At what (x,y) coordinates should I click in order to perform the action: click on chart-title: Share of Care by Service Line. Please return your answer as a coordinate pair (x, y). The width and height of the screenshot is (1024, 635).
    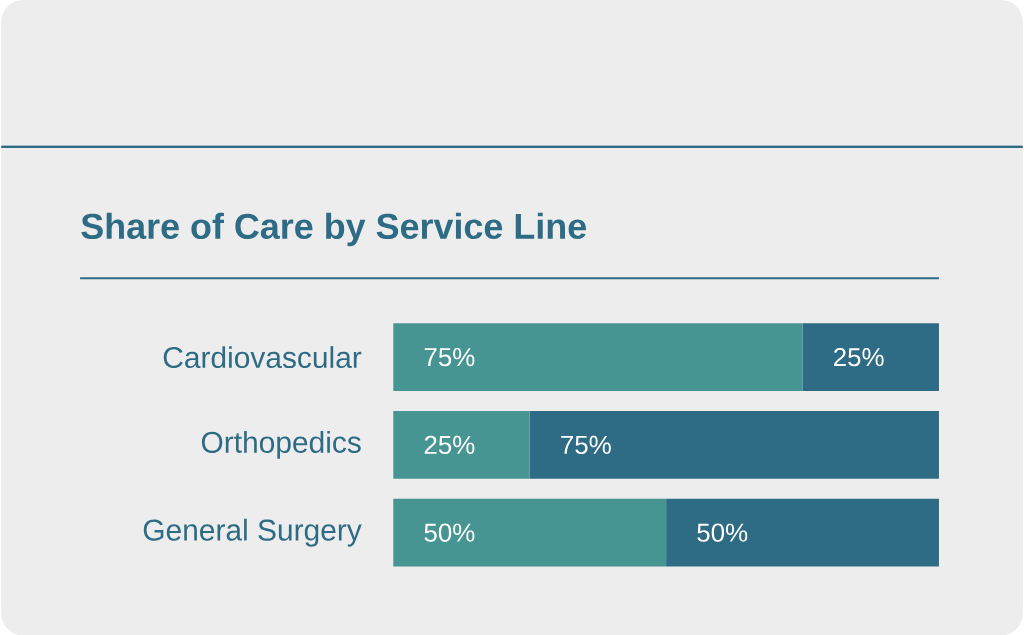
    Looking at the image, I should click on (333, 229).